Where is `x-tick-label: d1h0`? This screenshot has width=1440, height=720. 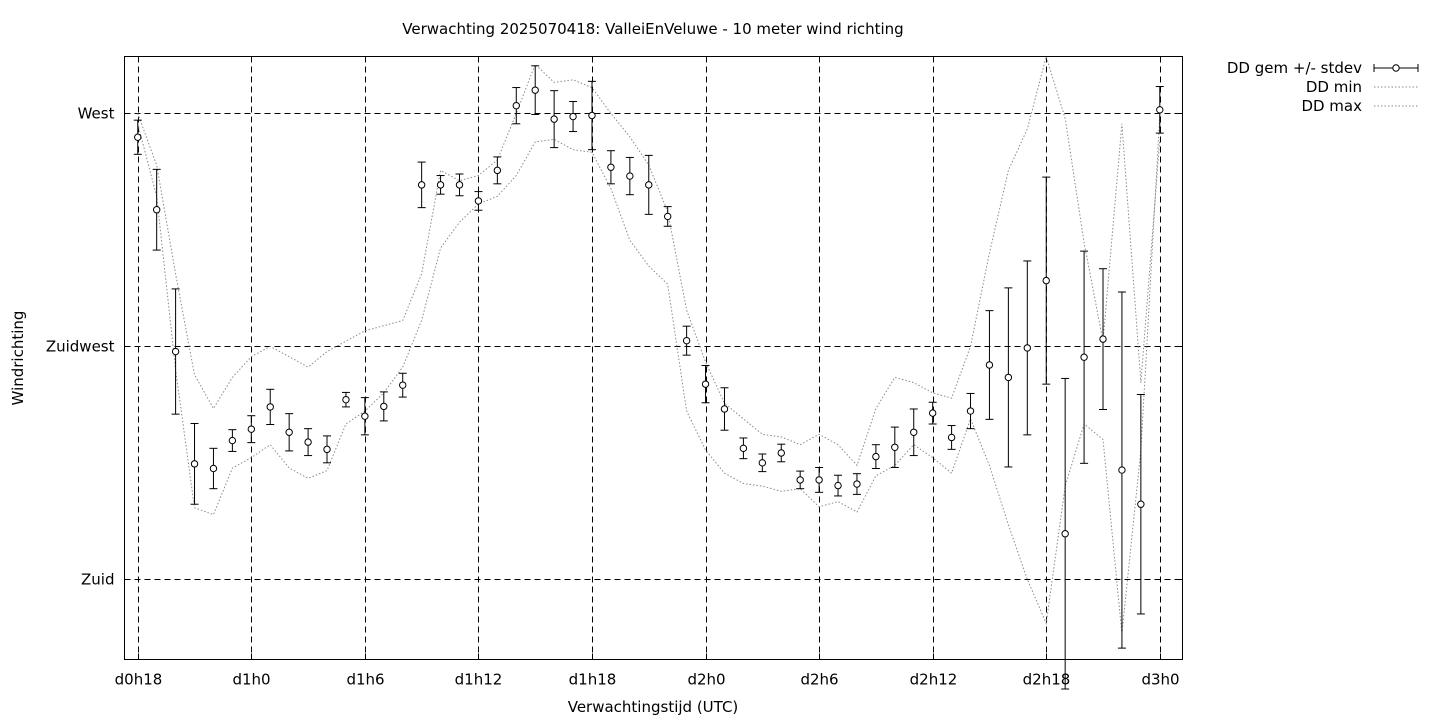
x-tick-label: d1h0 is located at coordinates (251, 680).